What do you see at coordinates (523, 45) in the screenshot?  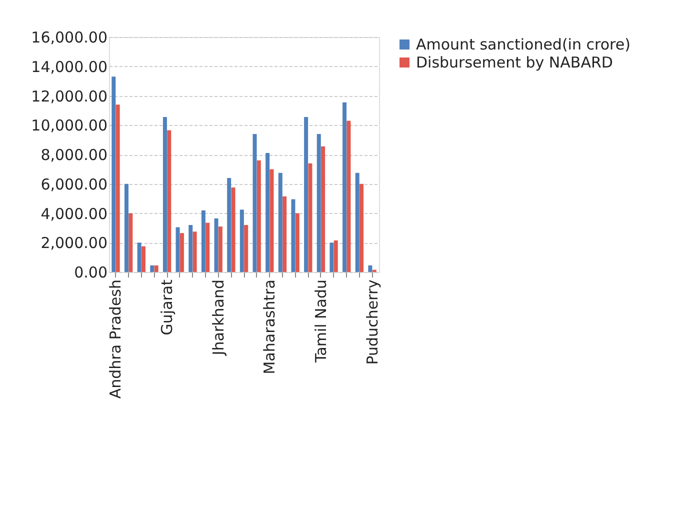 I see `legend-label: Amount sanctioned(in crore)` at bounding box center [523, 45].